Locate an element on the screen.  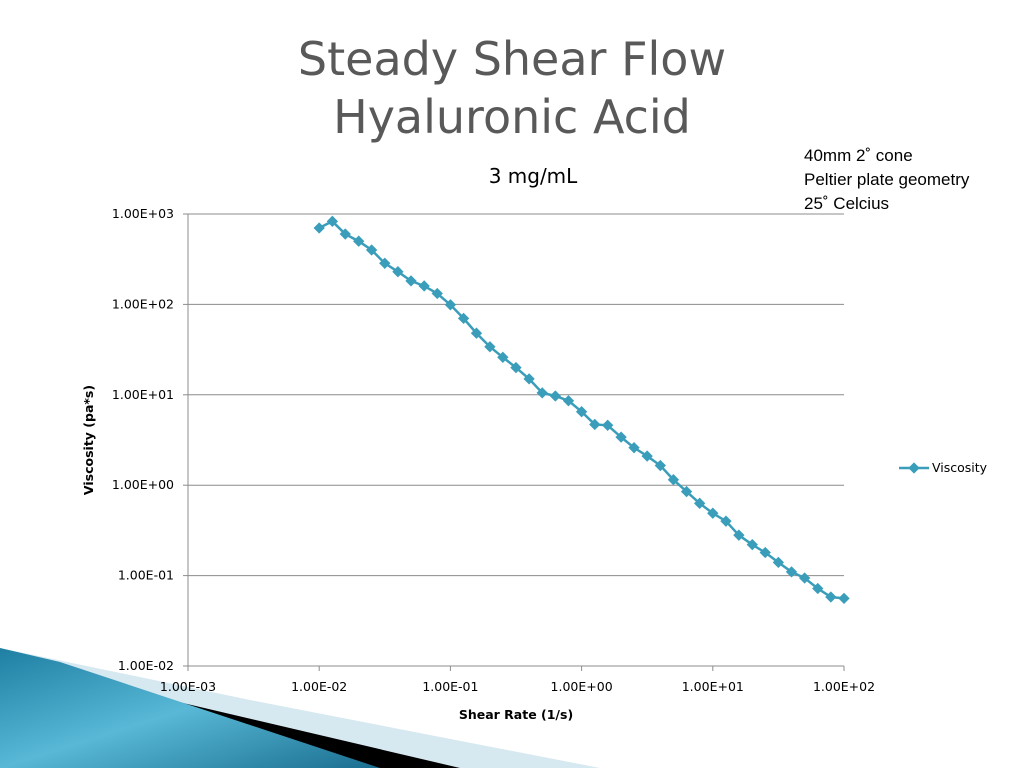
legend: Viscosity is located at coordinates (943, 467).